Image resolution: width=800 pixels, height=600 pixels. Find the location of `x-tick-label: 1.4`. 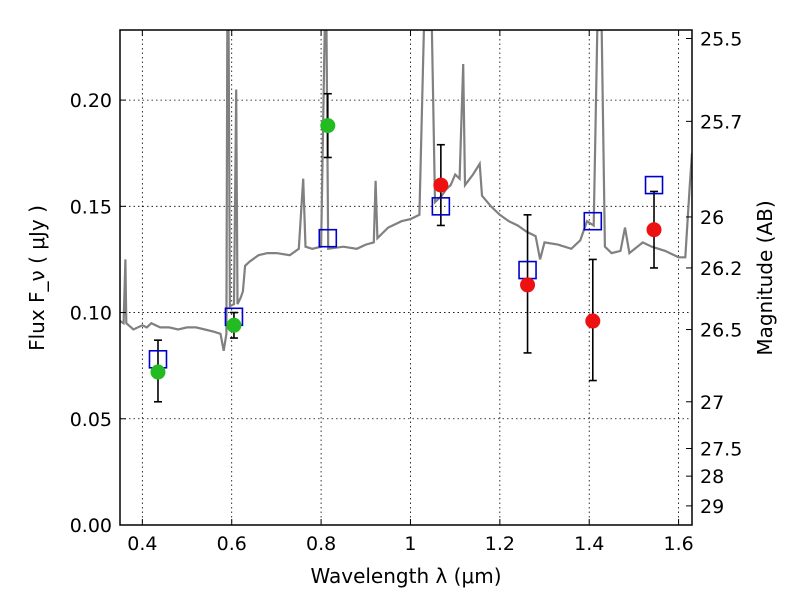

x-tick-label: 1.4 is located at coordinates (589, 544).